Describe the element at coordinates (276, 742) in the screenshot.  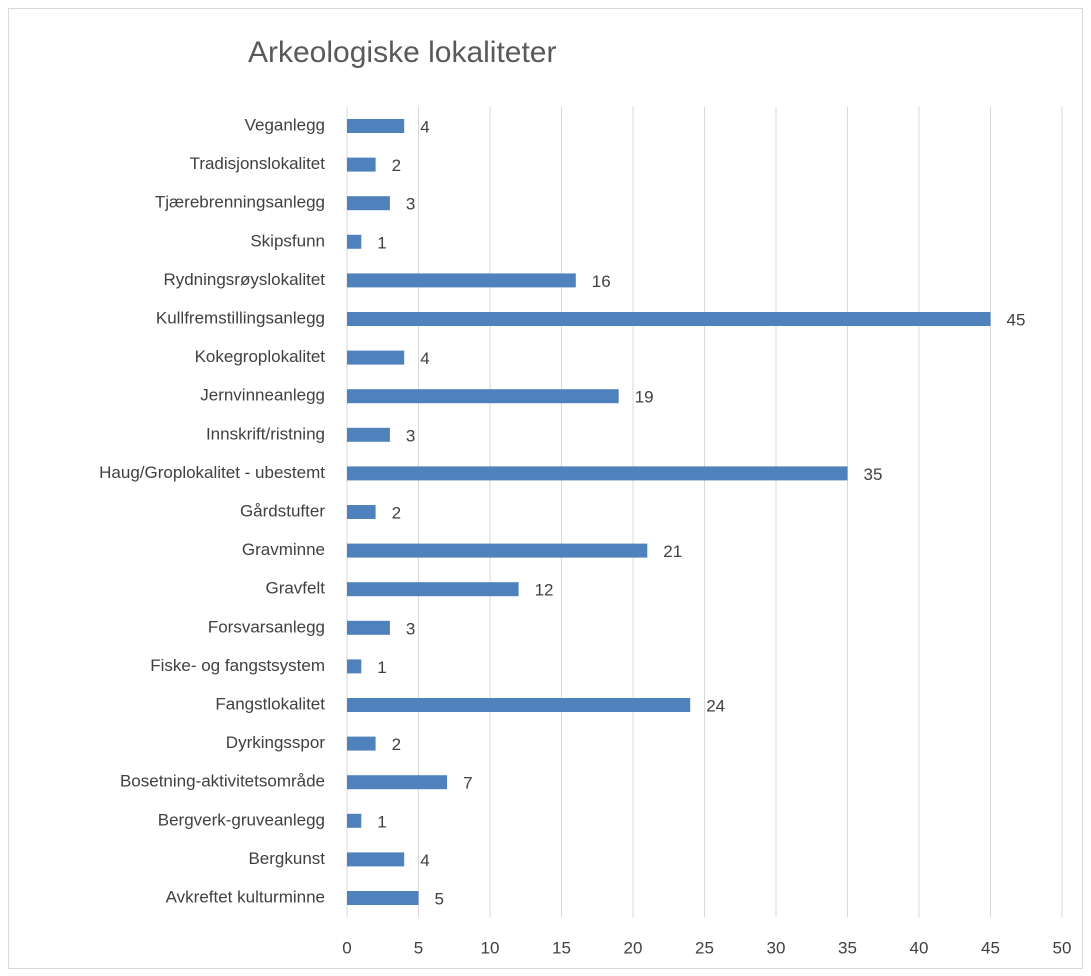
I see `y-tick-label: Dyrkingsspor` at that location.